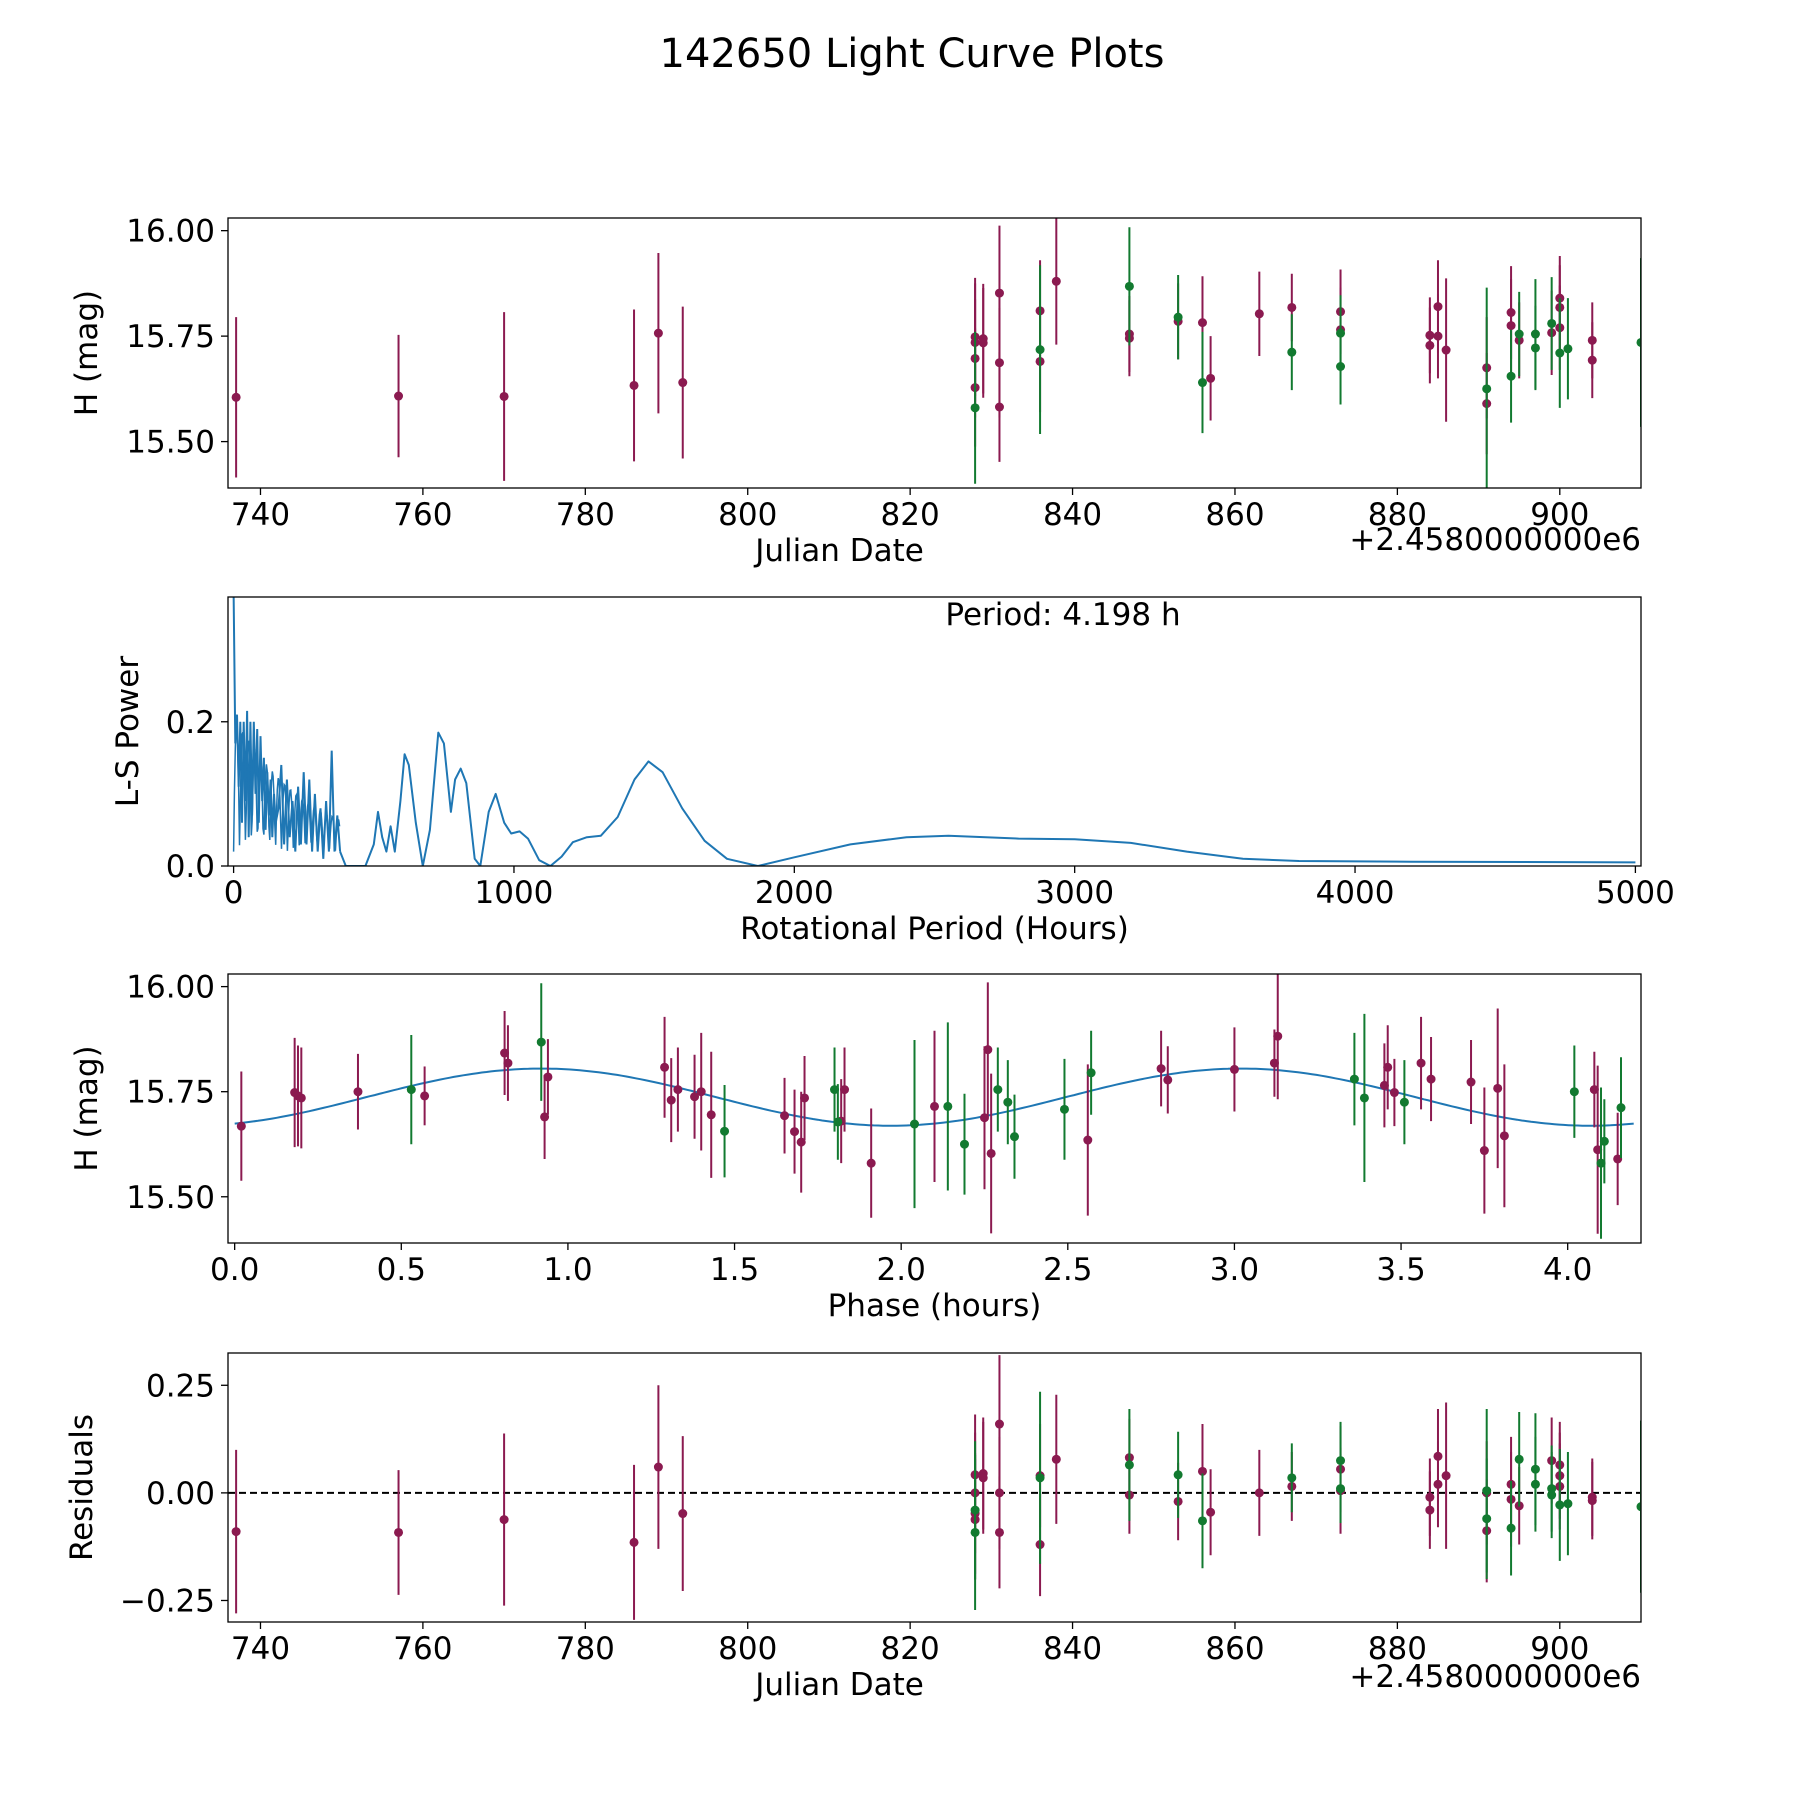 The image size is (1800, 1800). What do you see at coordinates (567, 1270) in the screenshot?
I see `x-tick-label: 1.0` at bounding box center [567, 1270].